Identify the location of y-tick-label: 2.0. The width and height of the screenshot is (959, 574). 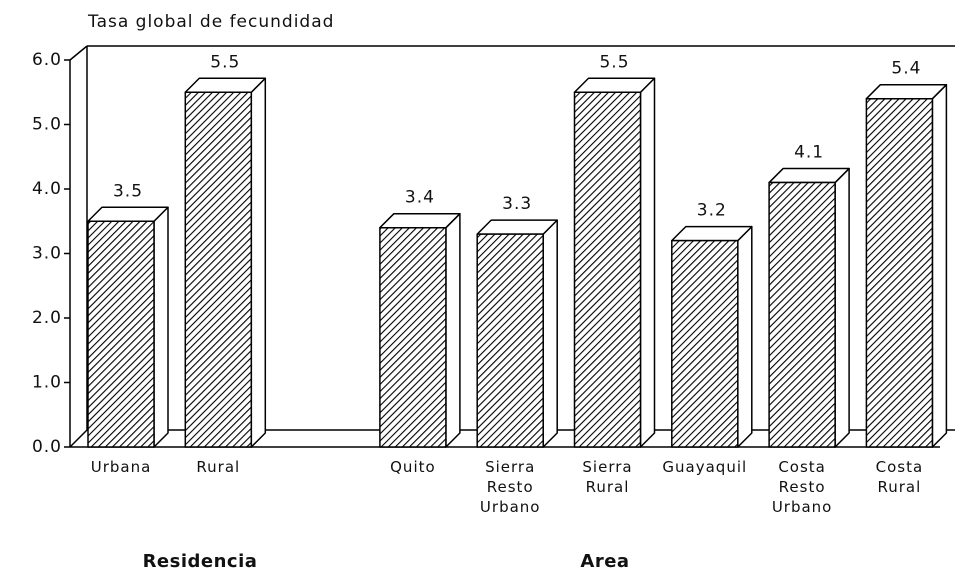
(47, 318).